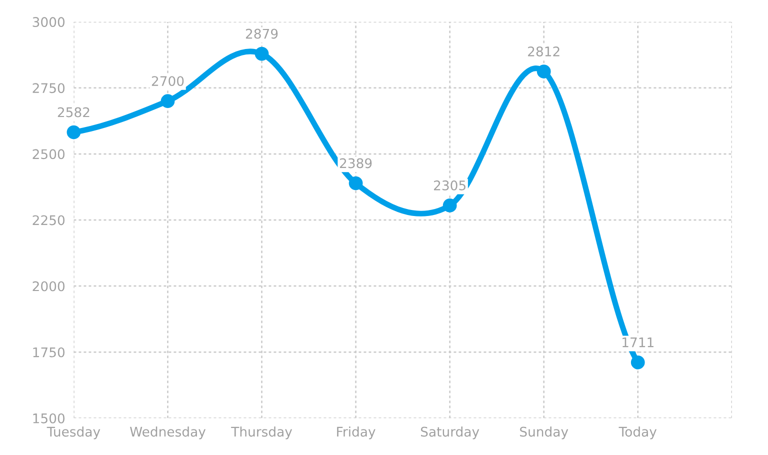  What do you see at coordinates (638, 343) in the screenshot?
I see `data-label: 1711` at bounding box center [638, 343].